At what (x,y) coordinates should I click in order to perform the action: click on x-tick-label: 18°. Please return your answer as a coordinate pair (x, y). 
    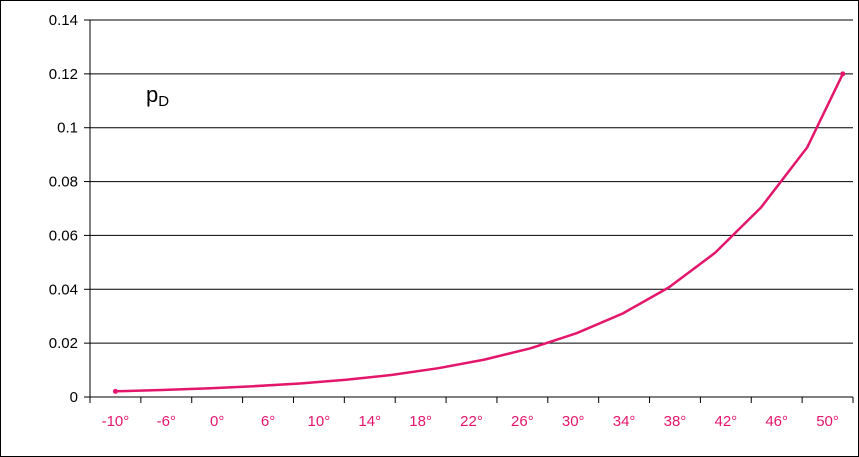
    Looking at the image, I should click on (420, 421).